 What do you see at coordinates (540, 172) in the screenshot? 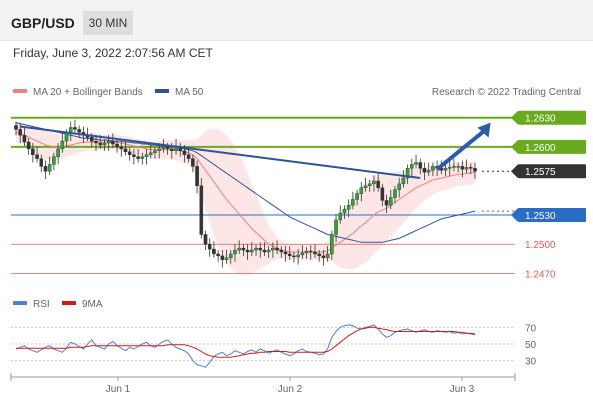
I see `level-label-1.2575: 1.2575` at bounding box center [540, 172].